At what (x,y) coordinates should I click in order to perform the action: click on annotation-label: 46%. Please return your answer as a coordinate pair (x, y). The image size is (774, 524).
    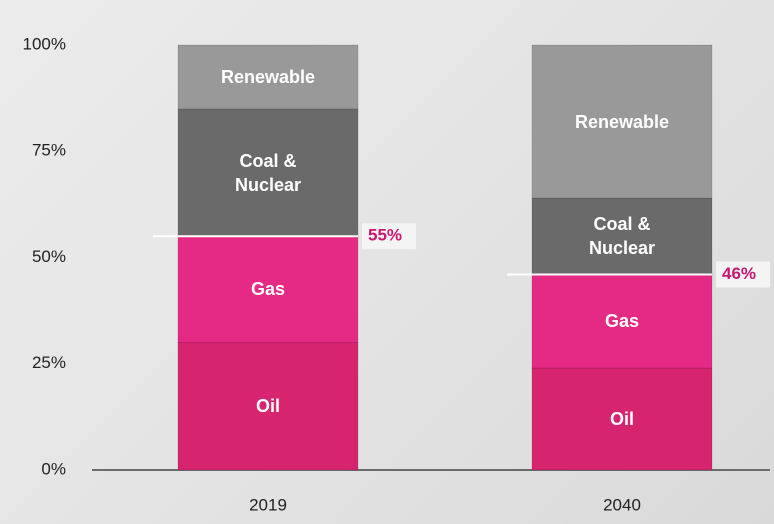
    Looking at the image, I should click on (739, 273).